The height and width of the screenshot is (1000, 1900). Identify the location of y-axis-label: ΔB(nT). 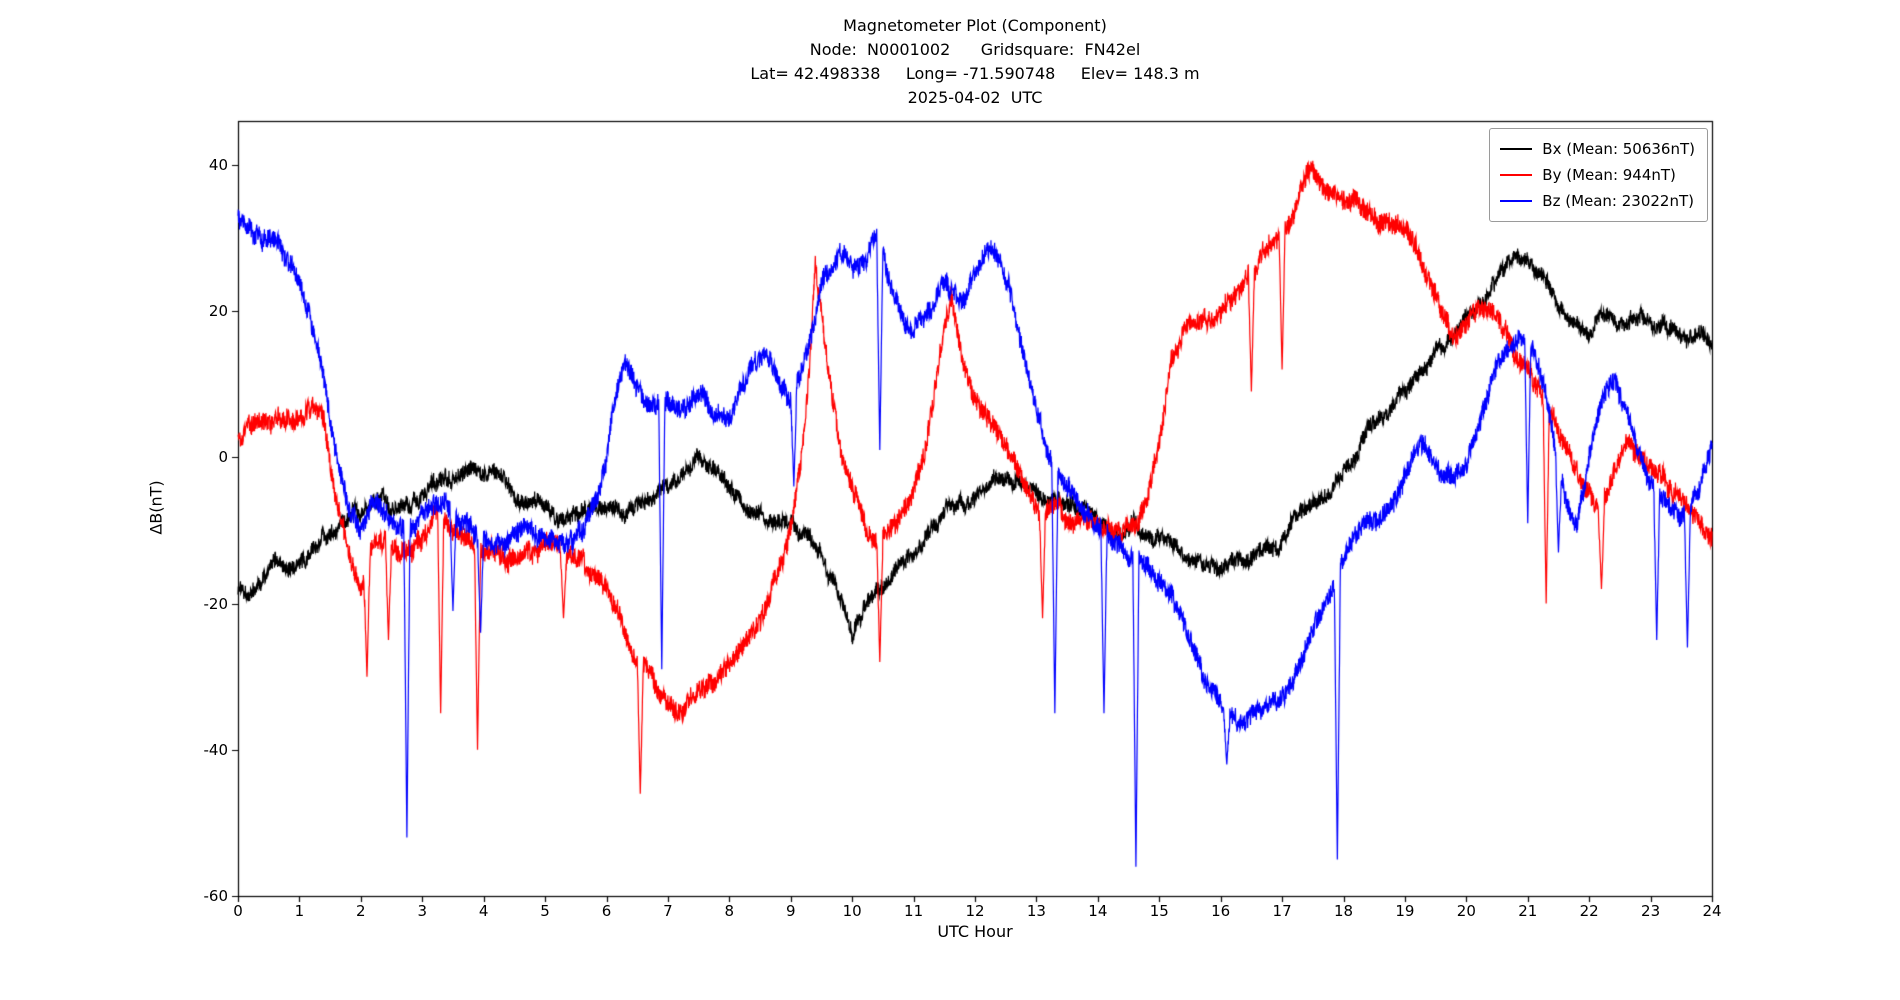
(156, 507).